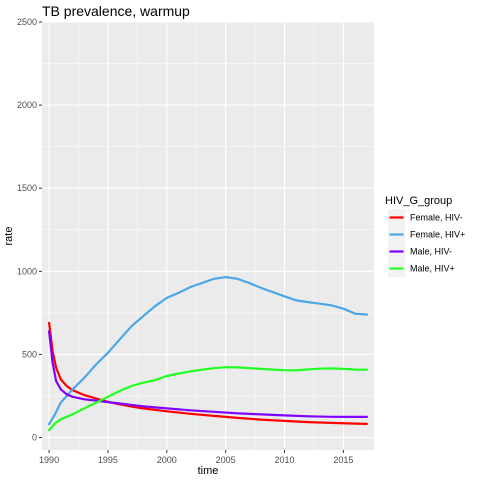  I want to click on x-tick-label: 2000, so click(167, 460).